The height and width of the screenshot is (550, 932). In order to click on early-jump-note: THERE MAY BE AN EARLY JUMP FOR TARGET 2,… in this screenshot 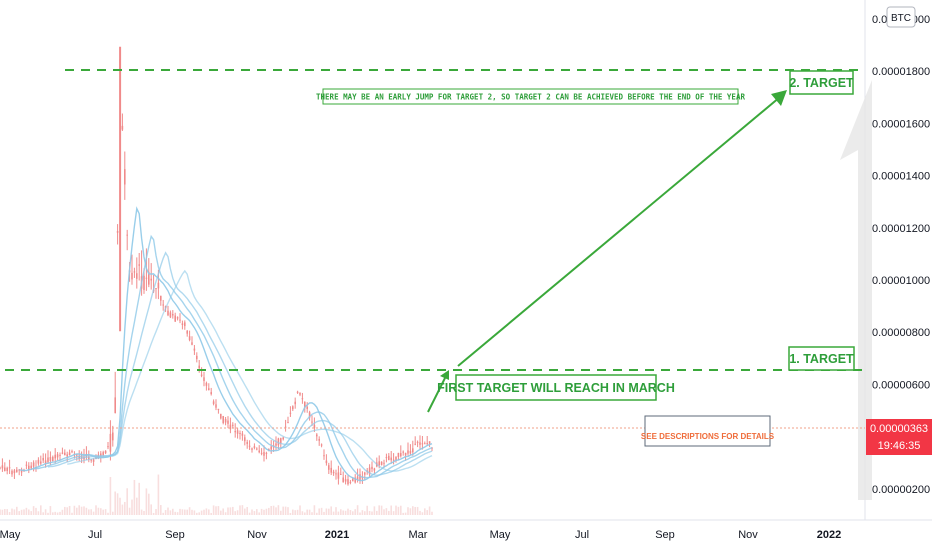, I will do `click(530, 96)`.